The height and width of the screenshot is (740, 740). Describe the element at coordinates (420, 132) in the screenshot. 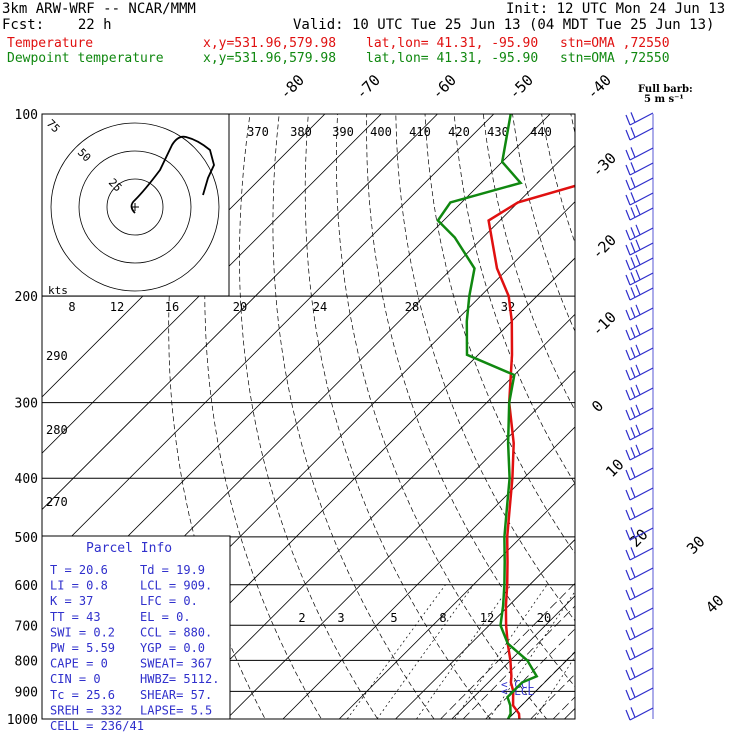

I see `theta-tick-label: 410` at that location.